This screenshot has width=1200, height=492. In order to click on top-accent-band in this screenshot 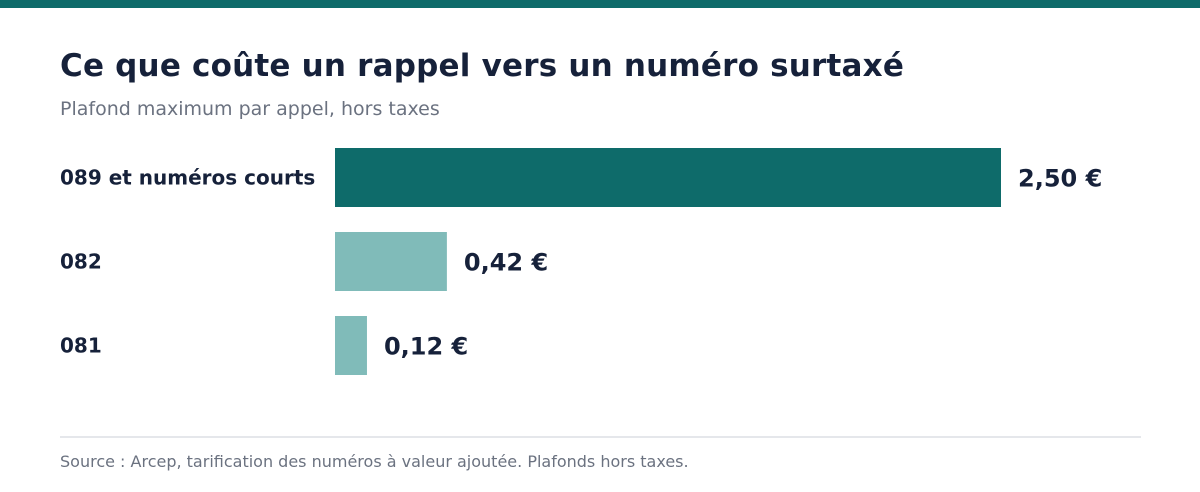, I will do `click(600, 4)`.